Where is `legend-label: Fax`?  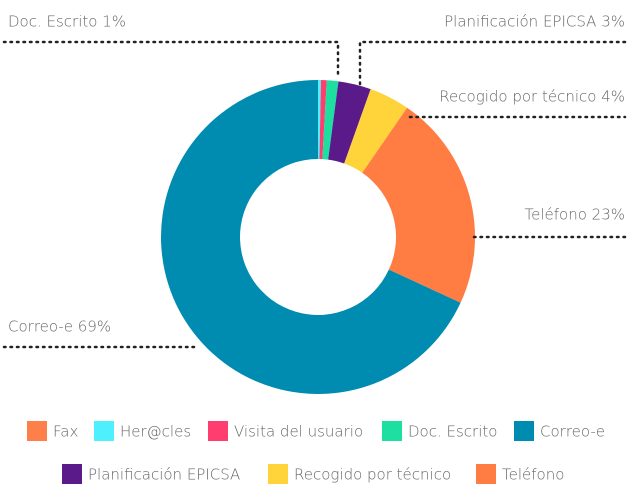
legend-label: Fax is located at coordinates (65, 432).